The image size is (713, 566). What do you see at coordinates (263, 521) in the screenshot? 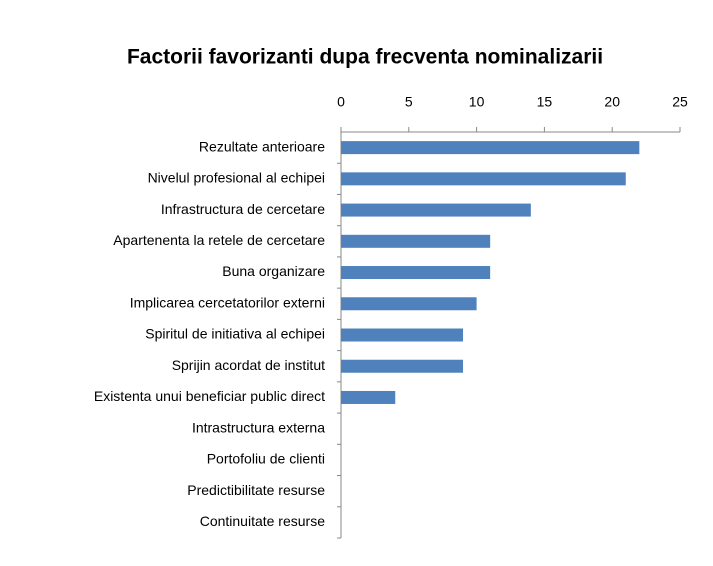
I see `y-tick-label: Continuitate resurse` at bounding box center [263, 521].